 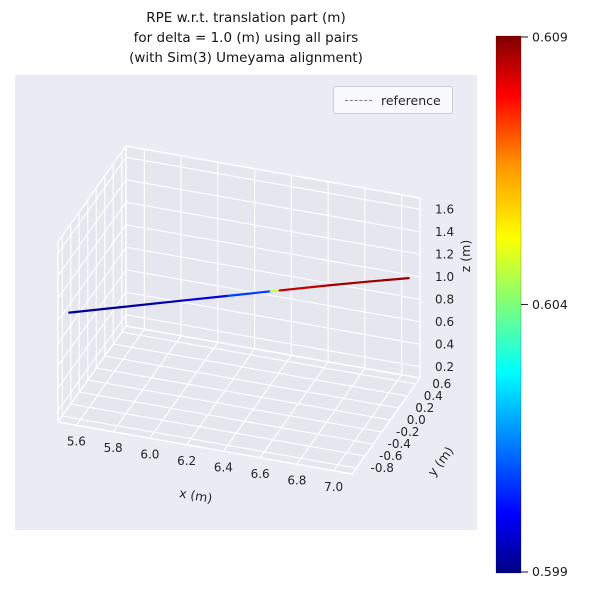 What do you see at coordinates (76, 441) in the screenshot?
I see `x-tick-label: 5.6` at bounding box center [76, 441].